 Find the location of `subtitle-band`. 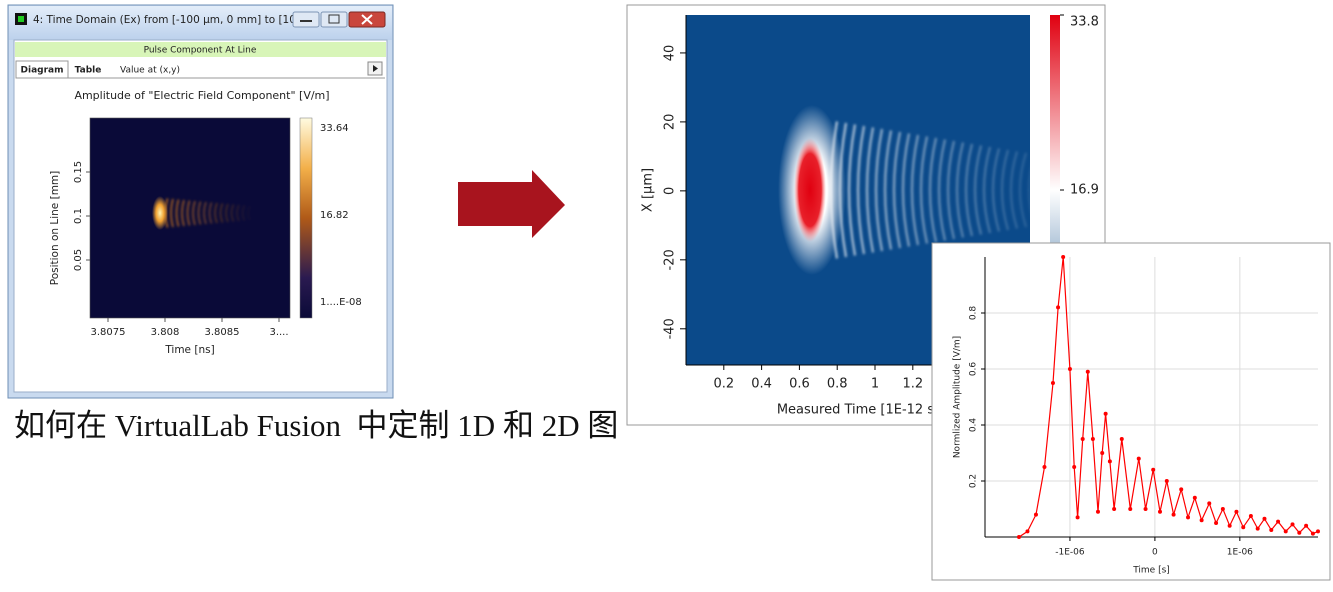

subtitle-band is located at coordinates (200, 49).